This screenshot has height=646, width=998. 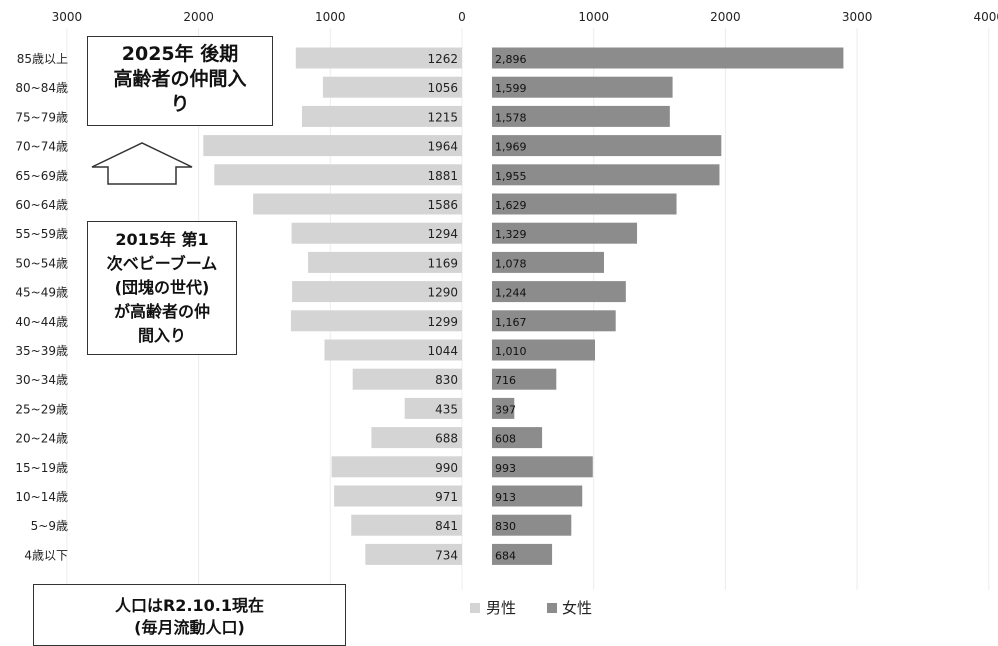 What do you see at coordinates (511, 147) in the screenshot?
I see `female-data-label: 1,969` at bounding box center [511, 147].